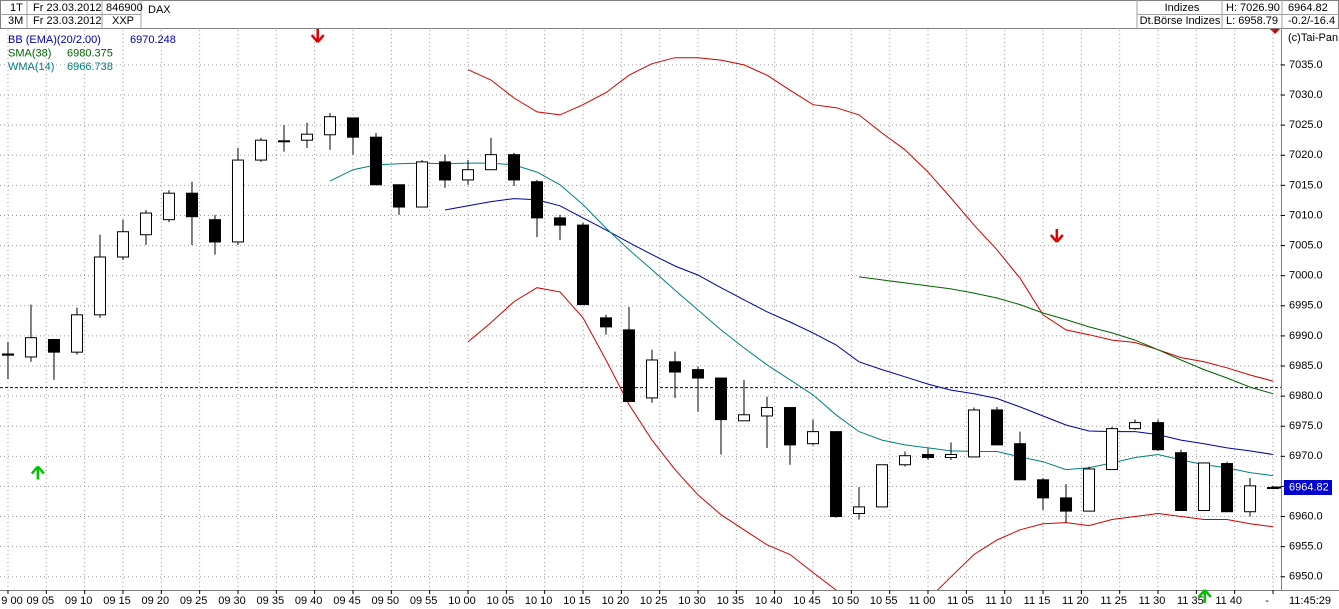 The width and height of the screenshot is (1339, 609). I want to click on y-tick-label: 7010.0, so click(1306, 215).